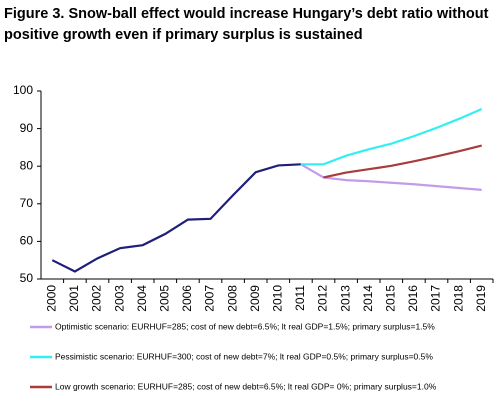 The image size is (499, 409). Describe the element at coordinates (51, 298) in the screenshot. I see `x-tick-label: 2000` at that location.